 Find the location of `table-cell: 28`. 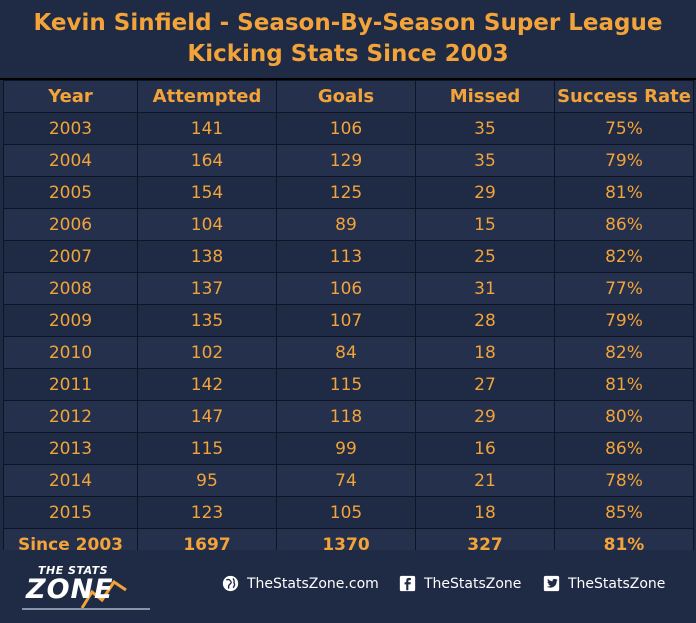

table-cell: 28 is located at coordinates (485, 320).